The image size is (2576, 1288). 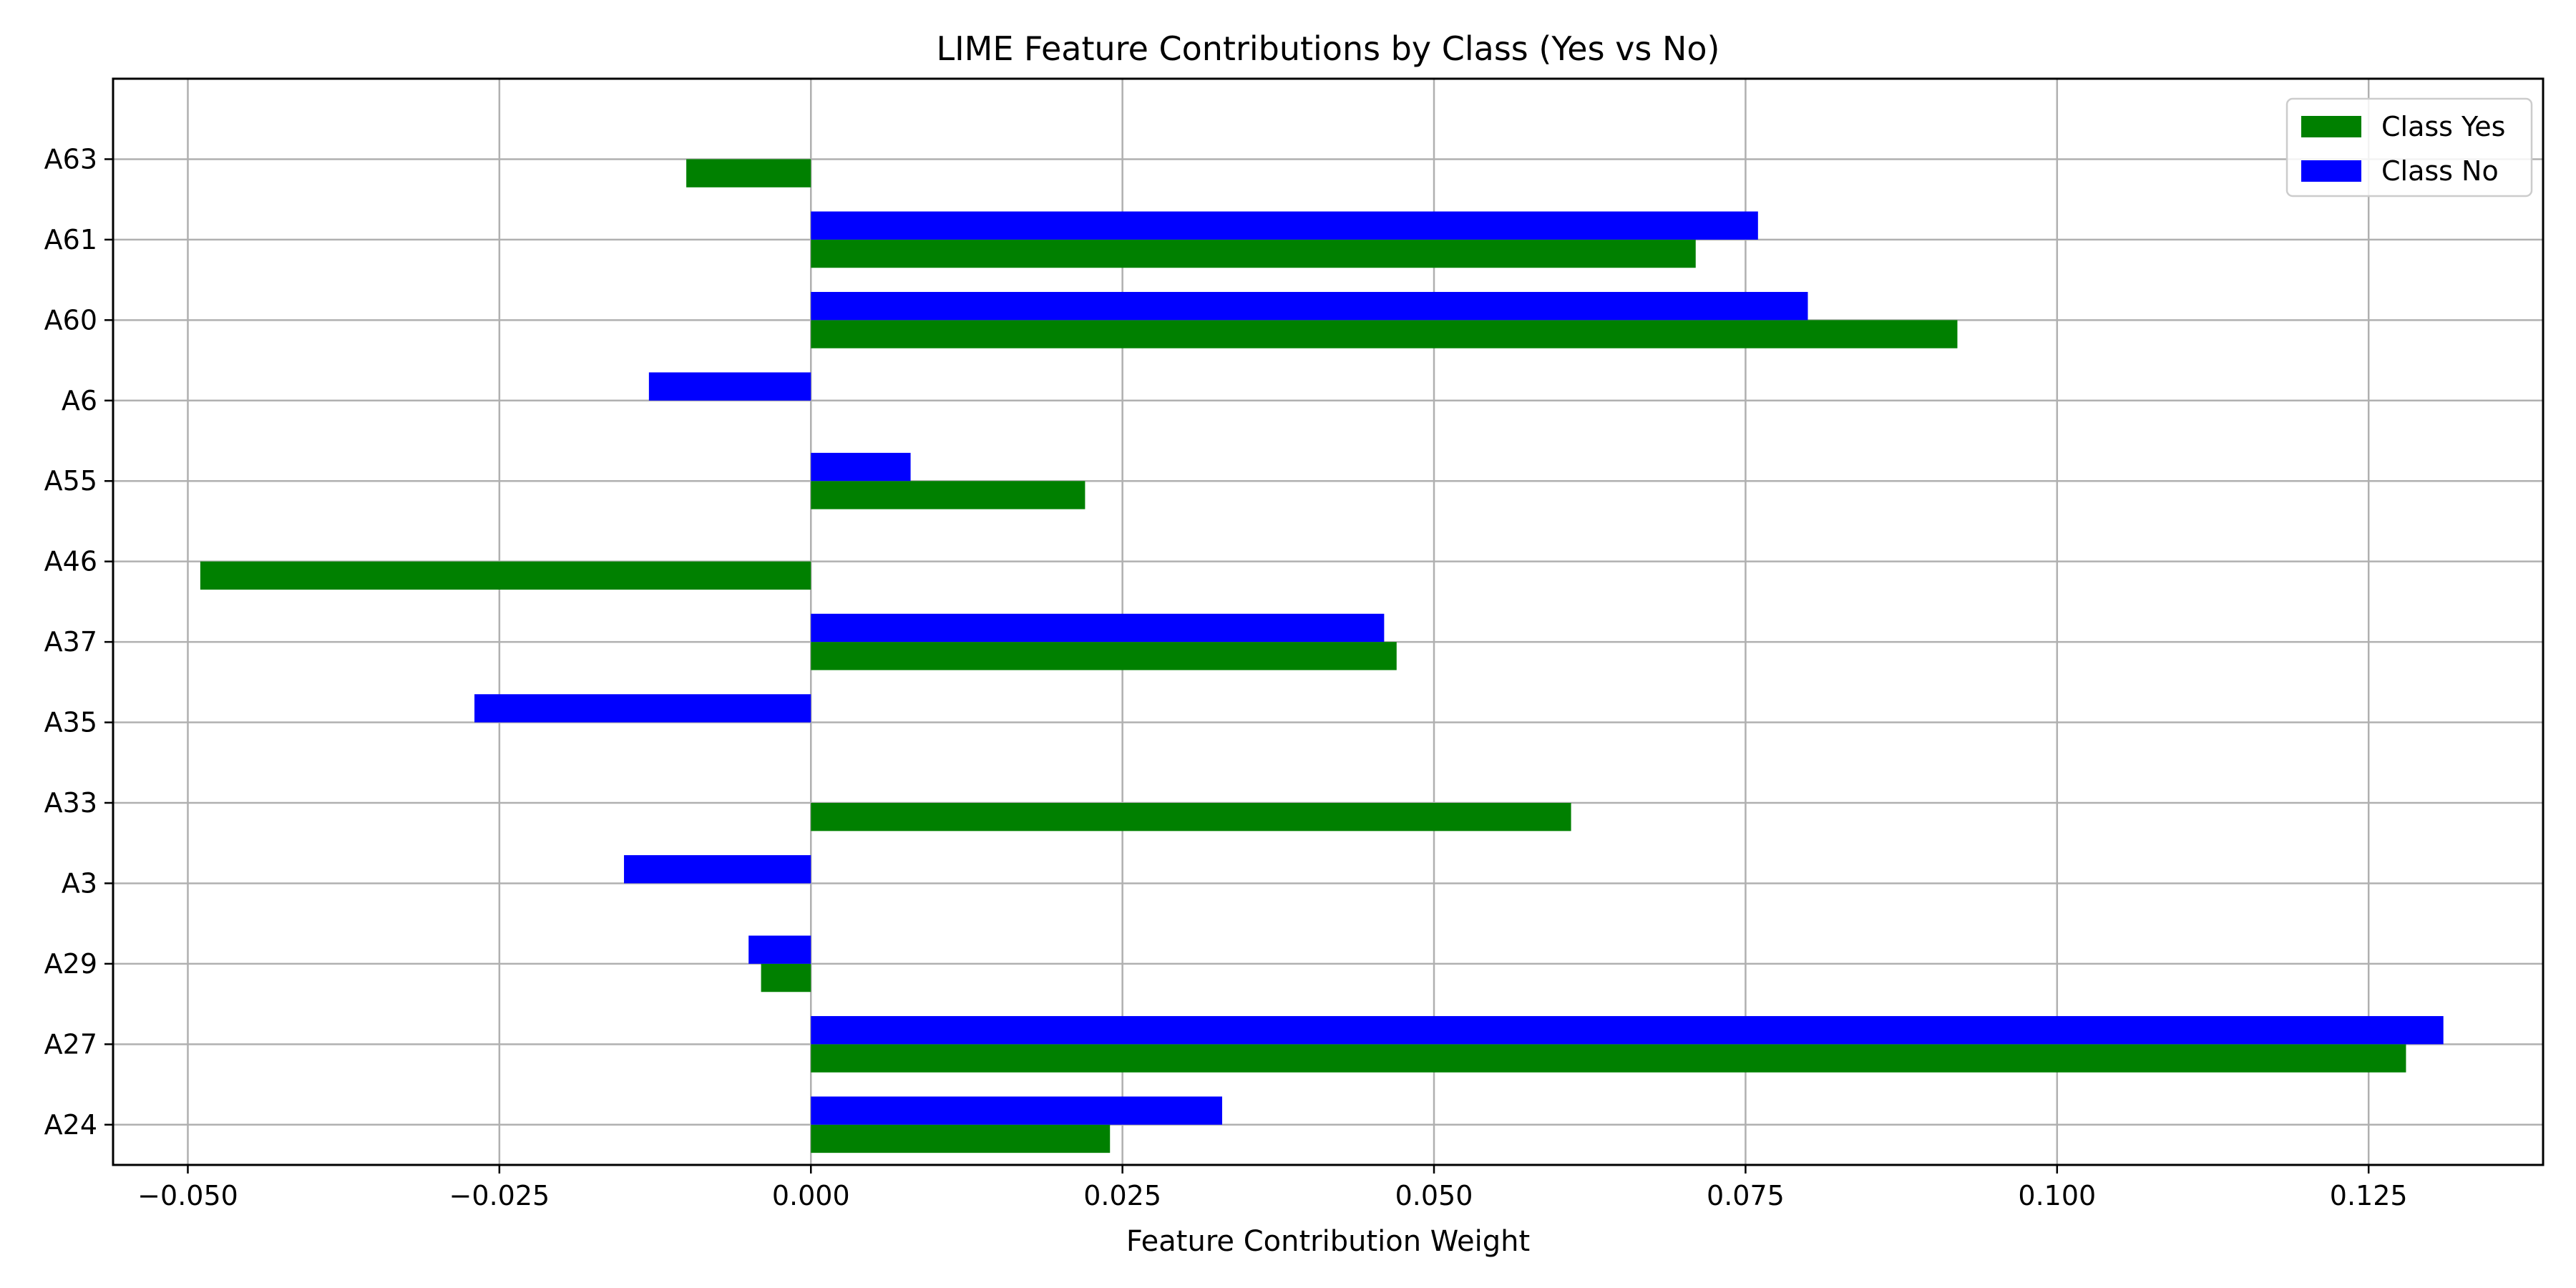 I want to click on bar-class-yes-a37, so click(x=1104, y=656).